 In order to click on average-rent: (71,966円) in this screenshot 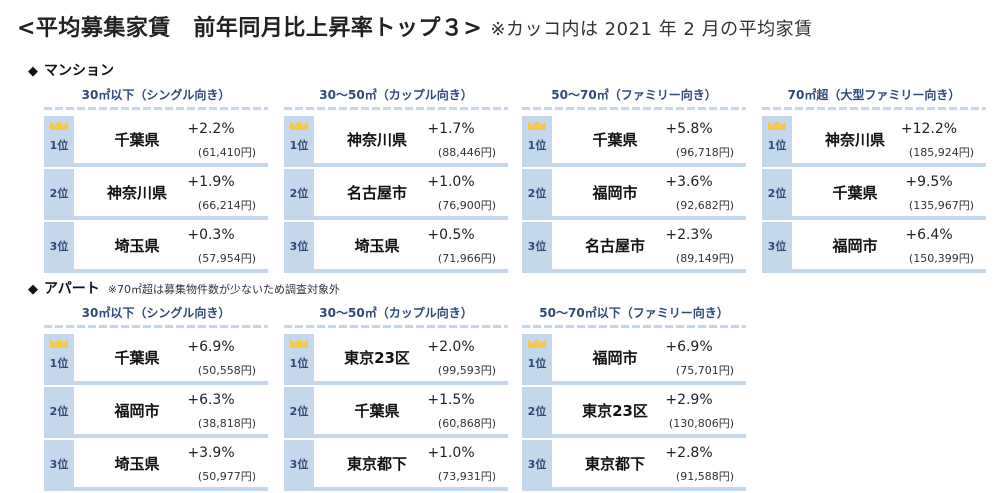, I will do `click(466, 258)`.